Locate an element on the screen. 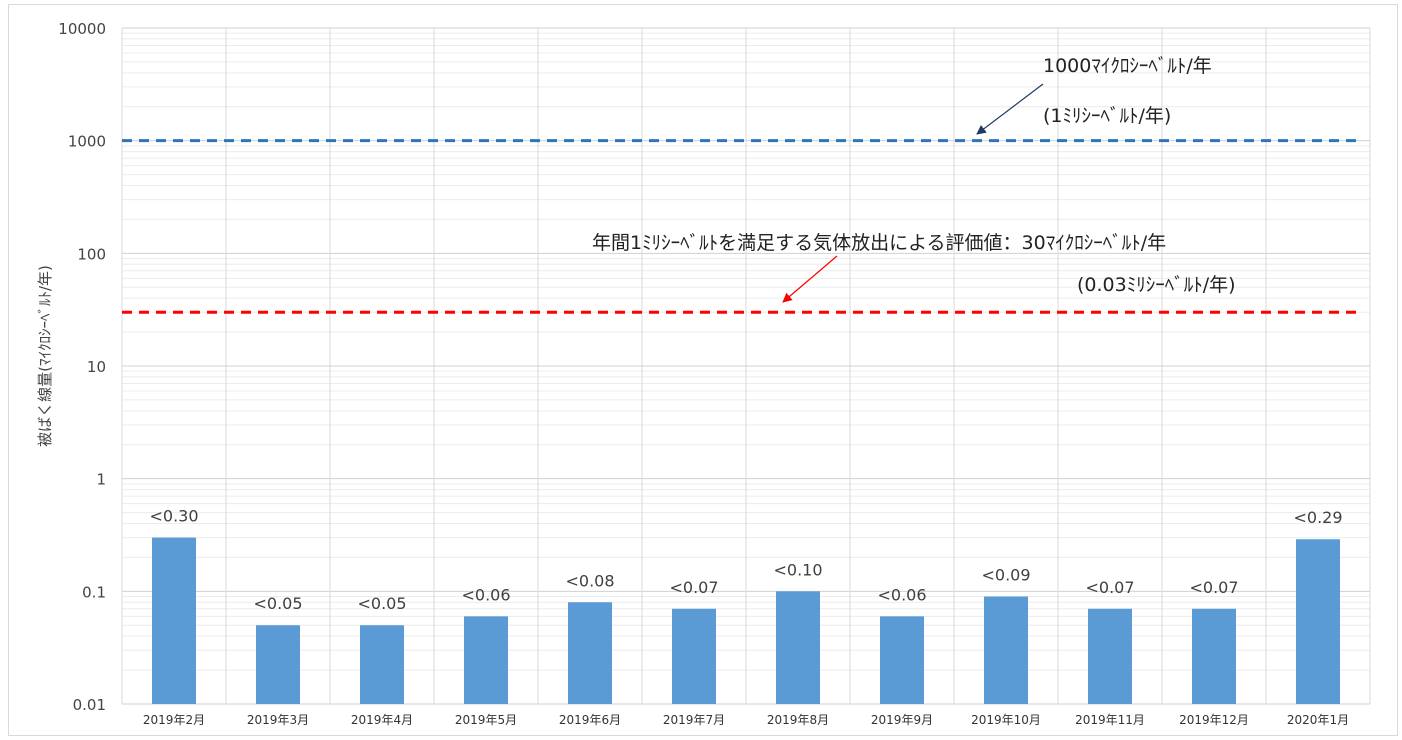  y-tick-label: 100 is located at coordinates (91, 254).